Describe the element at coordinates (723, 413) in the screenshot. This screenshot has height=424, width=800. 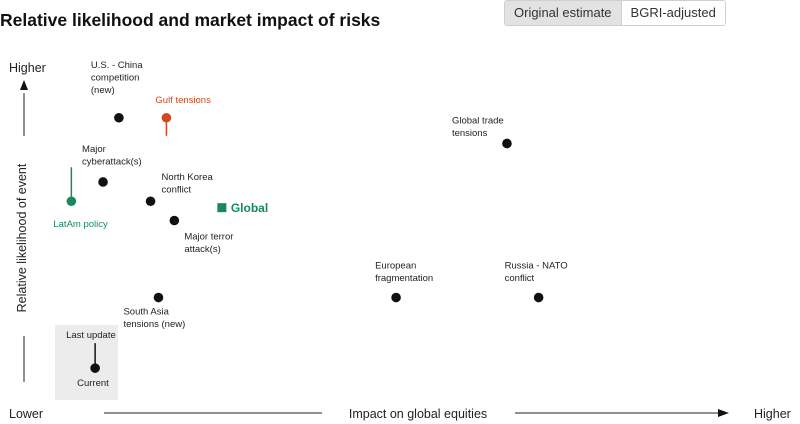
I see `x-axis-arrow` at that location.